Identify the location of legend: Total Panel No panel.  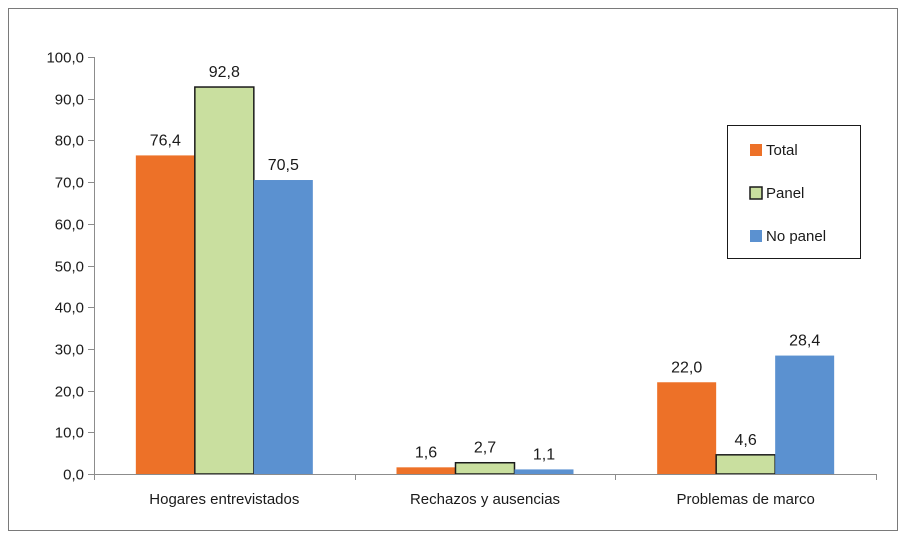
(794, 192).